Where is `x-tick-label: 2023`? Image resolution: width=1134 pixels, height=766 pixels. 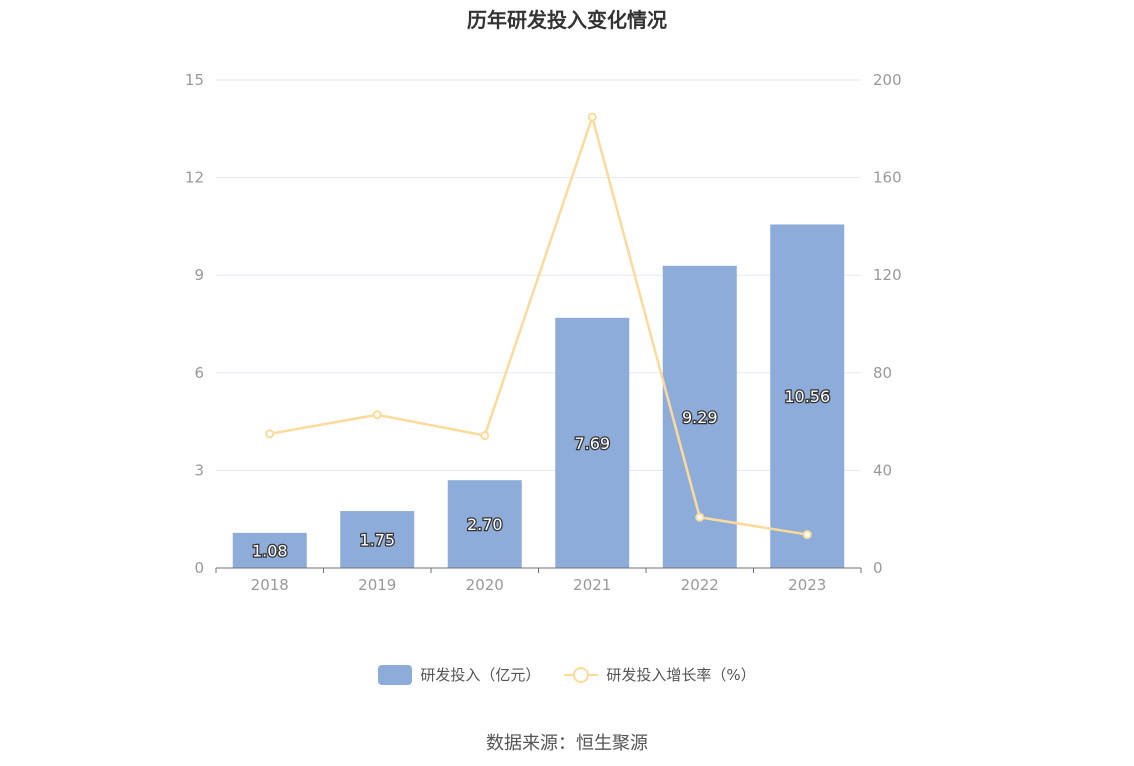 x-tick-label: 2023 is located at coordinates (807, 585).